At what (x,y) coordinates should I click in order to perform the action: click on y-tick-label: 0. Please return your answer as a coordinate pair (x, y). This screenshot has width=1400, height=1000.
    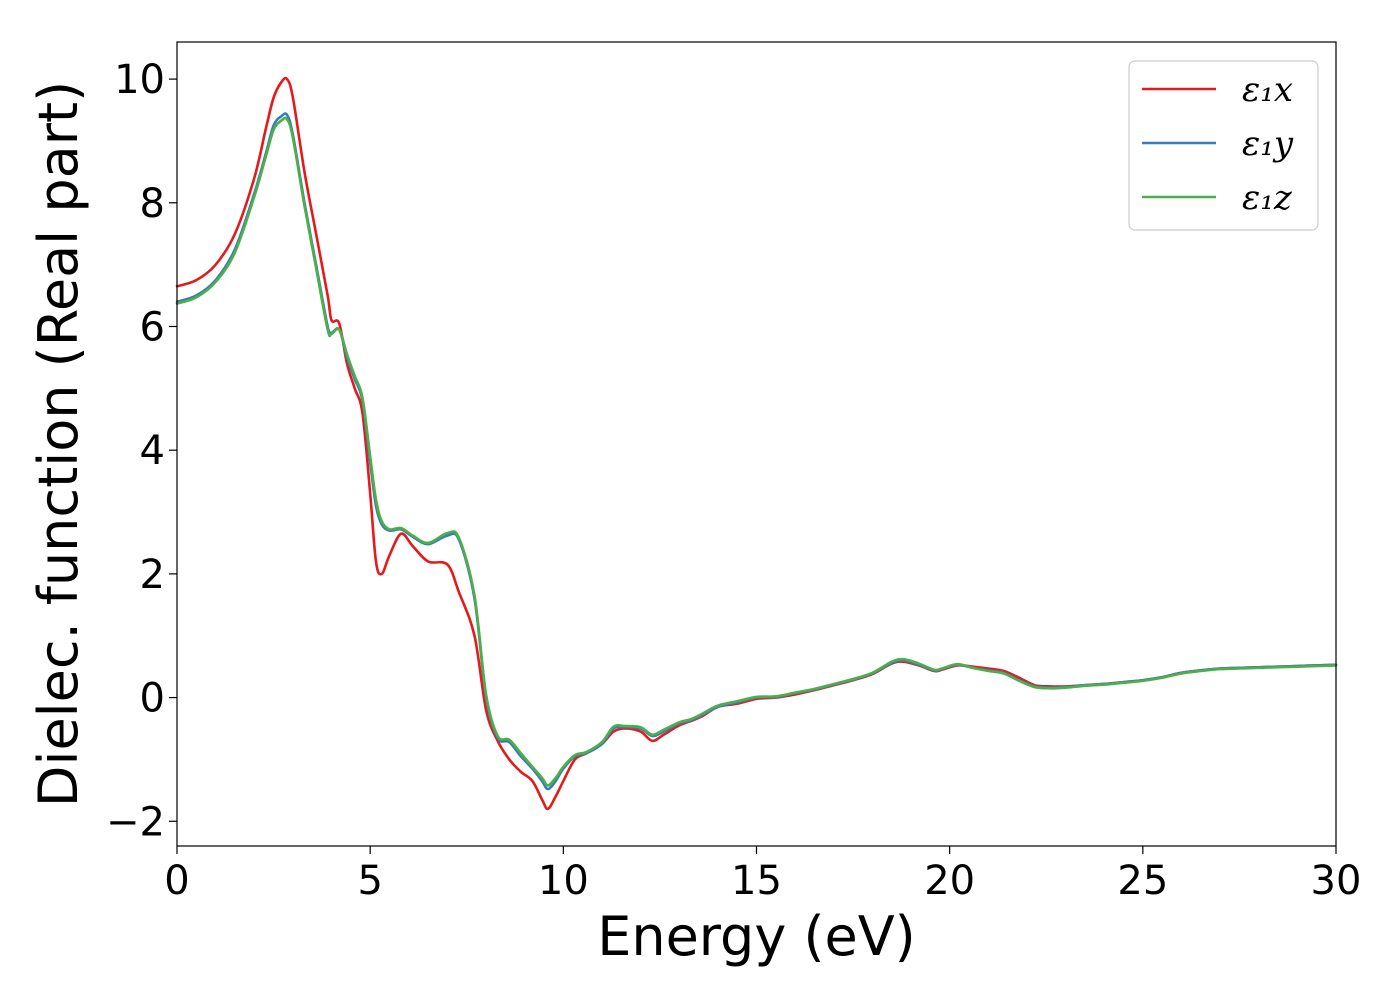
    Looking at the image, I should click on (152, 699).